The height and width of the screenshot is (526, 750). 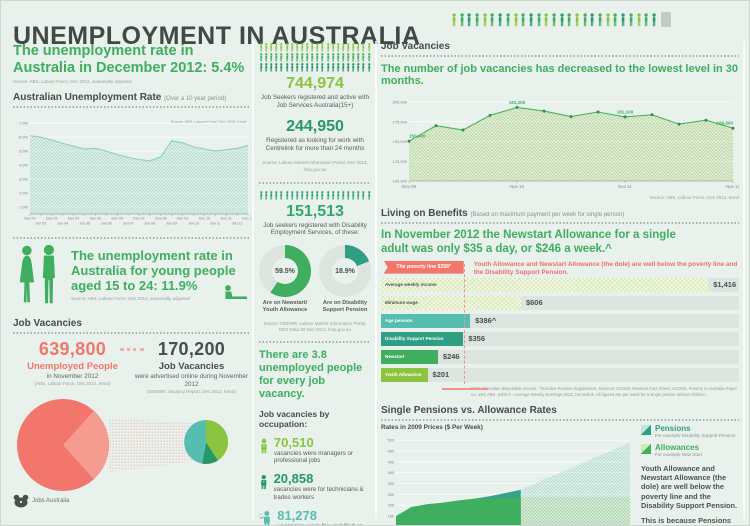 What do you see at coordinates (73, 219) in the screenshot?
I see `svg-text: Dec 04` at bounding box center [73, 219].